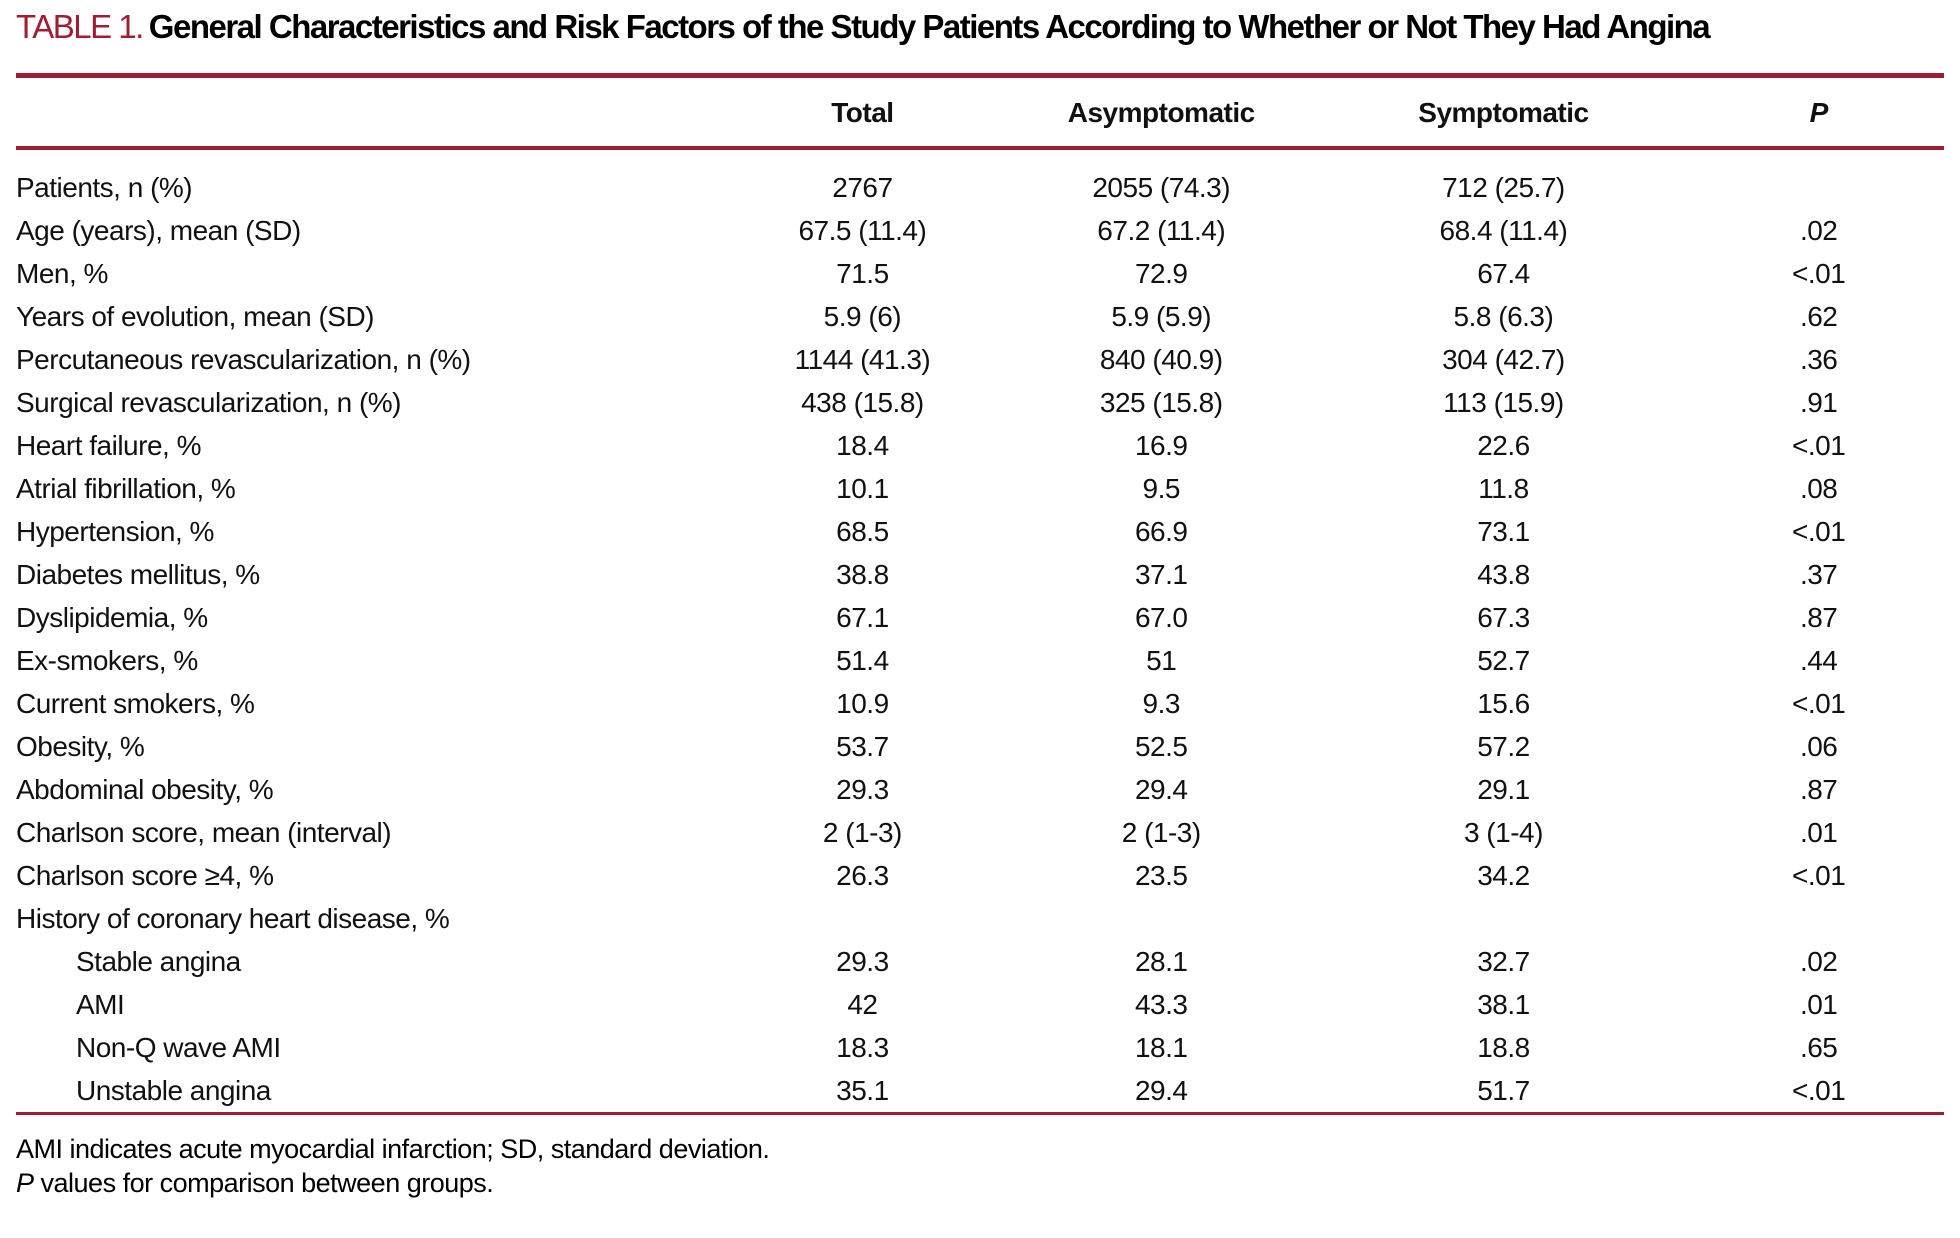 The width and height of the screenshot is (1960, 1238). I want to click on cell-value: 18.8, so click(1503, 1047).